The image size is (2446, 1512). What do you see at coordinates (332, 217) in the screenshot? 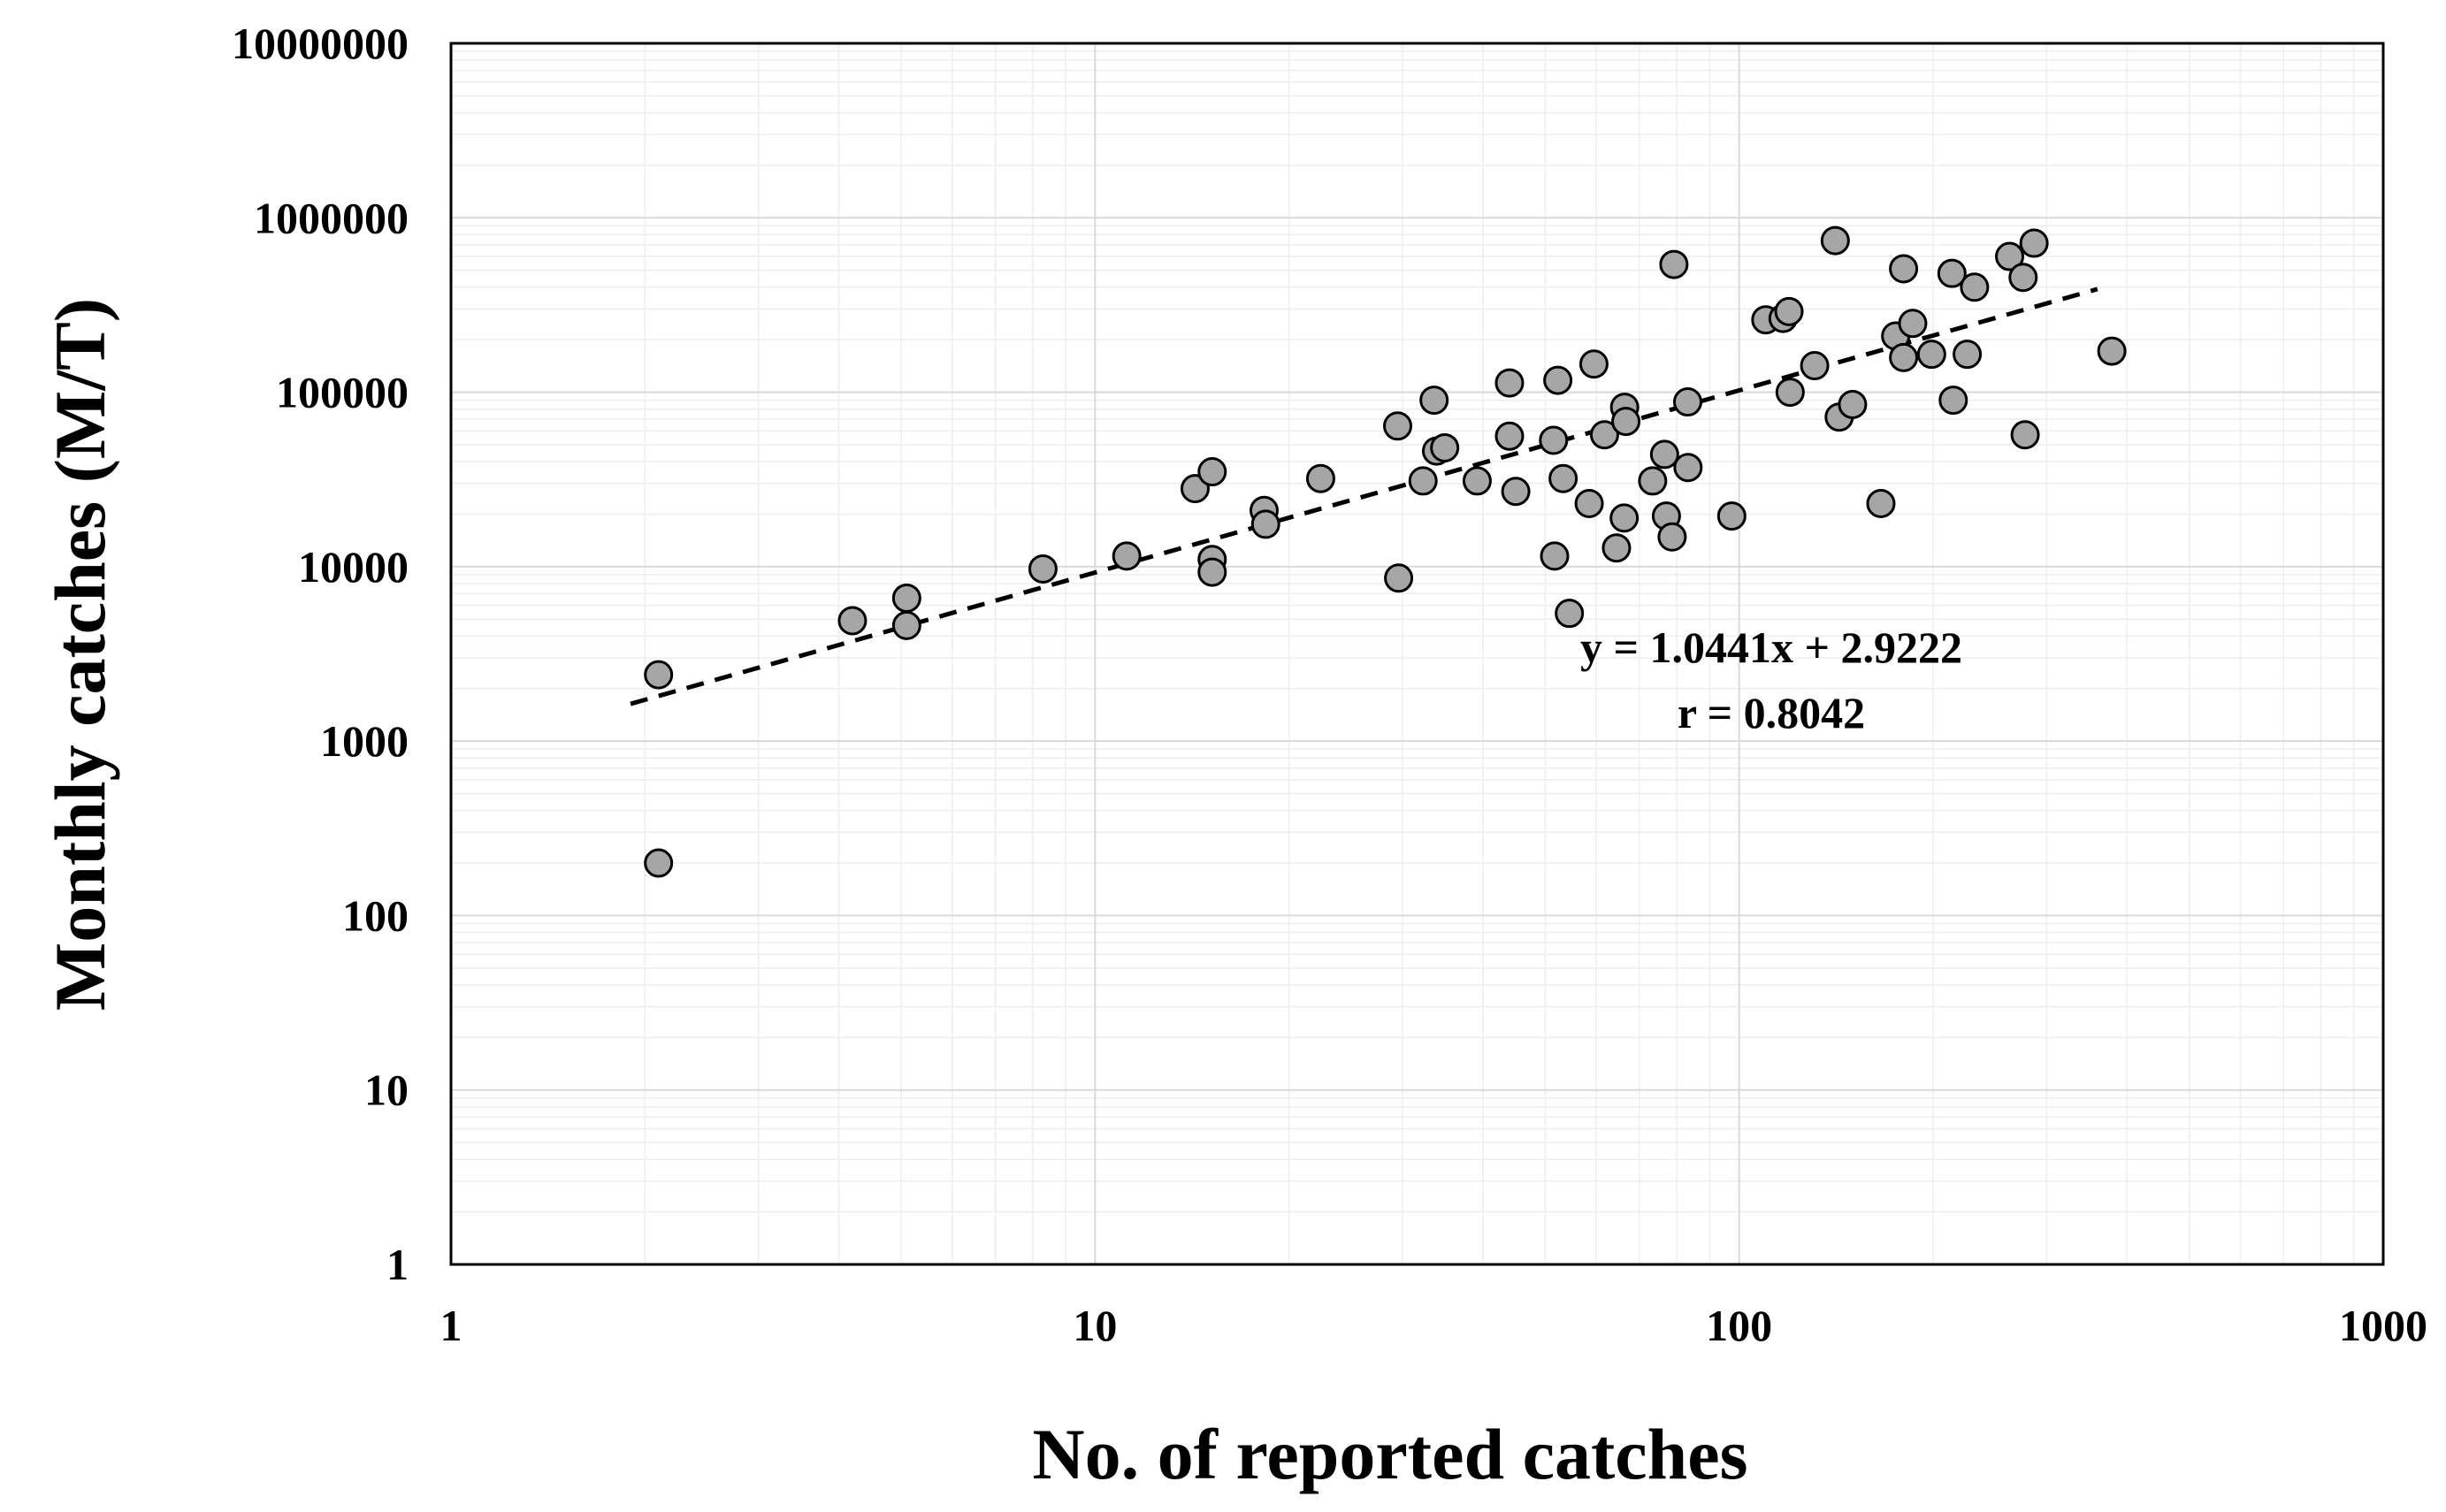
I see `y-tick-label: 1000000` at bounding box center [332, 217].